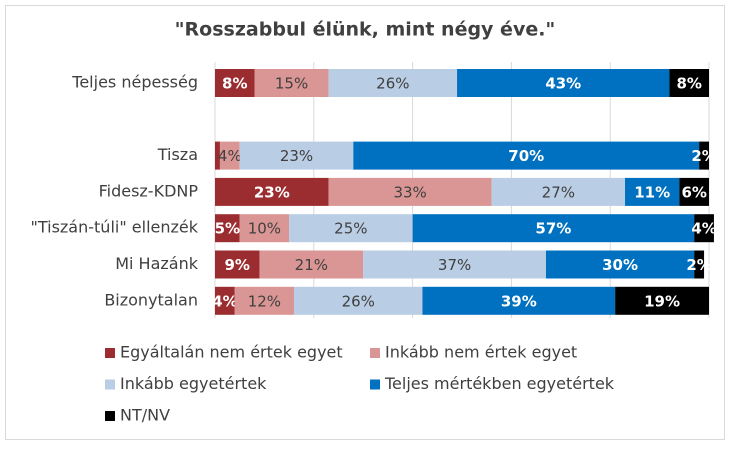  I want to click on category-label: Fidesz-KDNP, so click(149, 190).